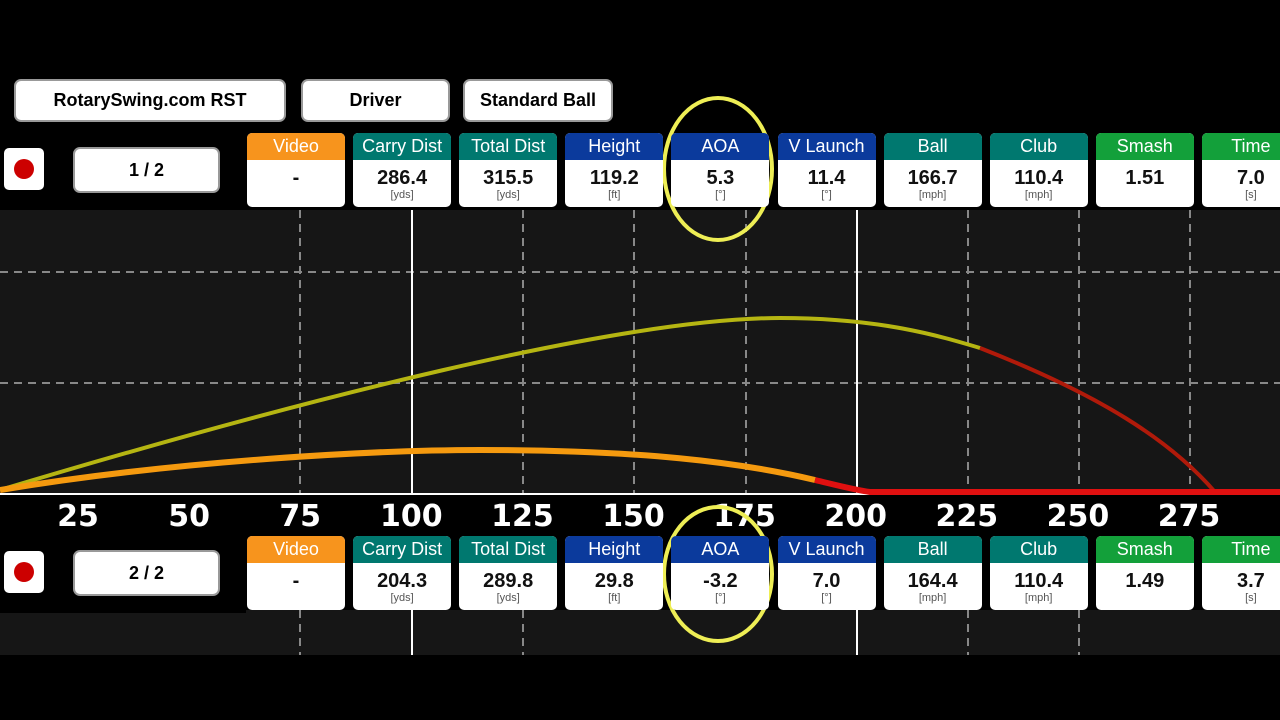 The width and height of the screenshot is (1280, 720). Describe the element at coordinates (614, 178) in the screenshot. I see `metric-value: 119.2` at that location.